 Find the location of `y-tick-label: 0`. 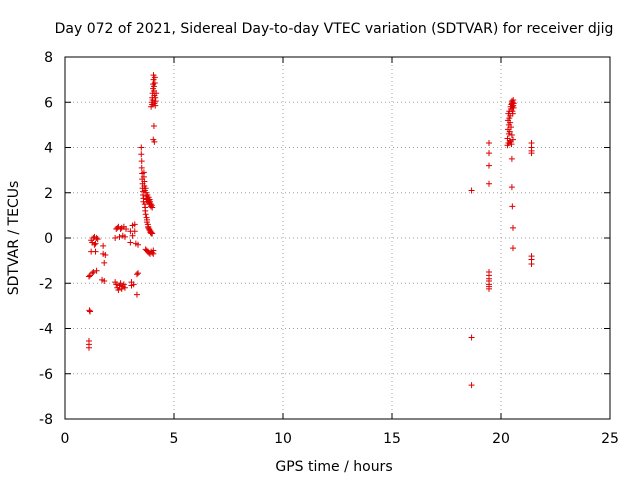

y-tick-label: 0 is located at coordinates (48, 239).